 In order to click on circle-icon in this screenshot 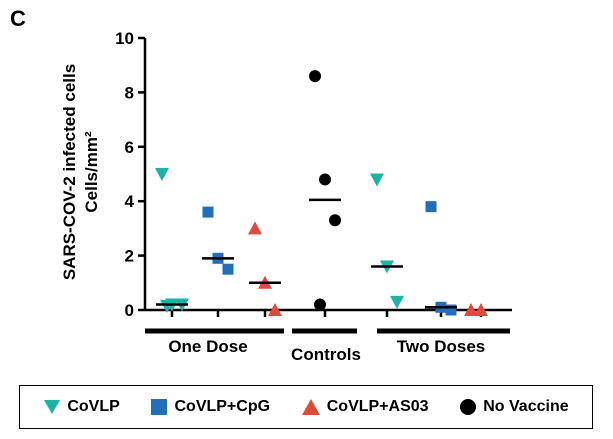, I will do `click(468, 407)`.